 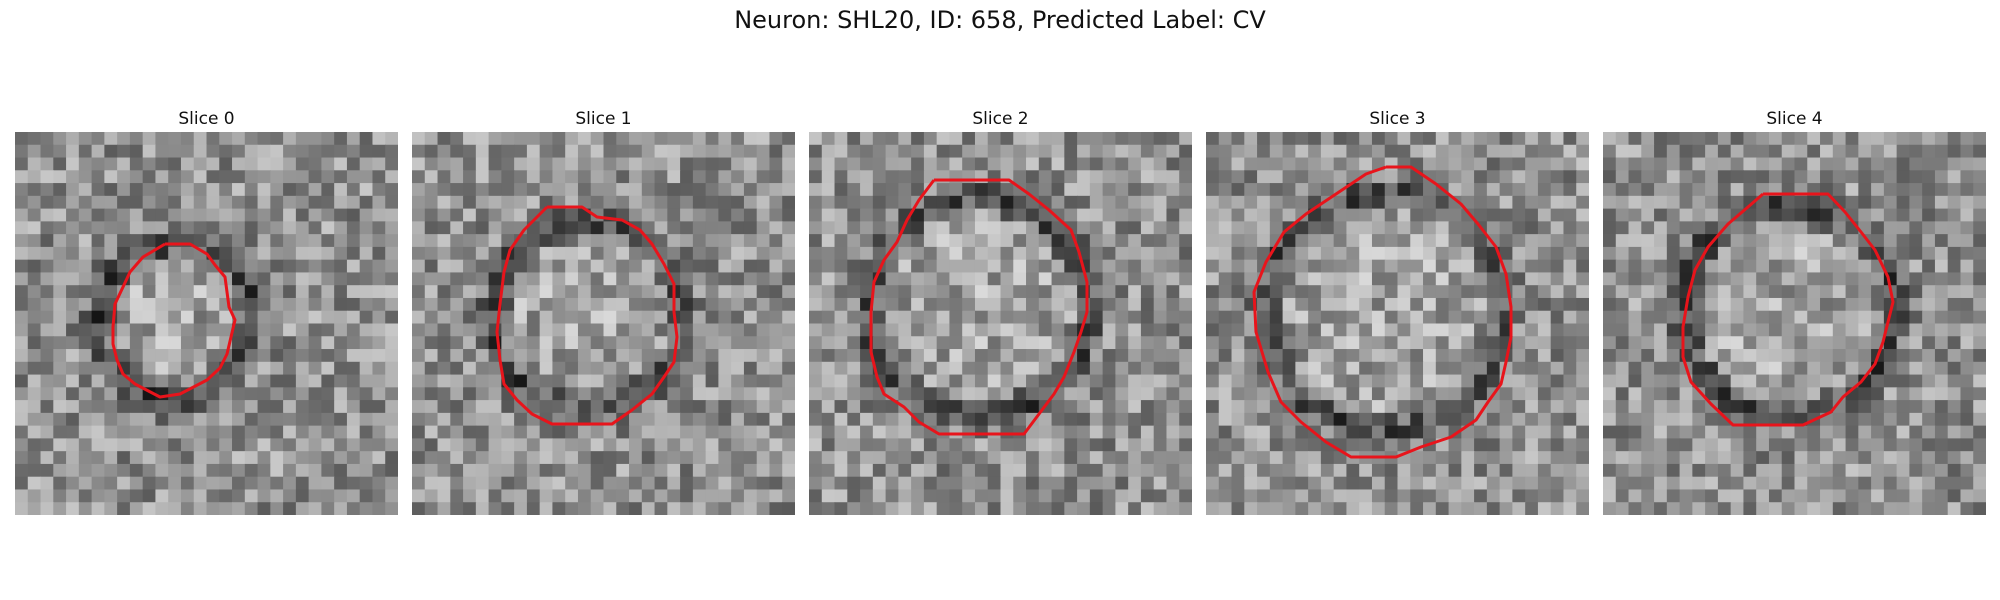 I want to click on slice-title: Slice 3, so click(x=1397, y=119).